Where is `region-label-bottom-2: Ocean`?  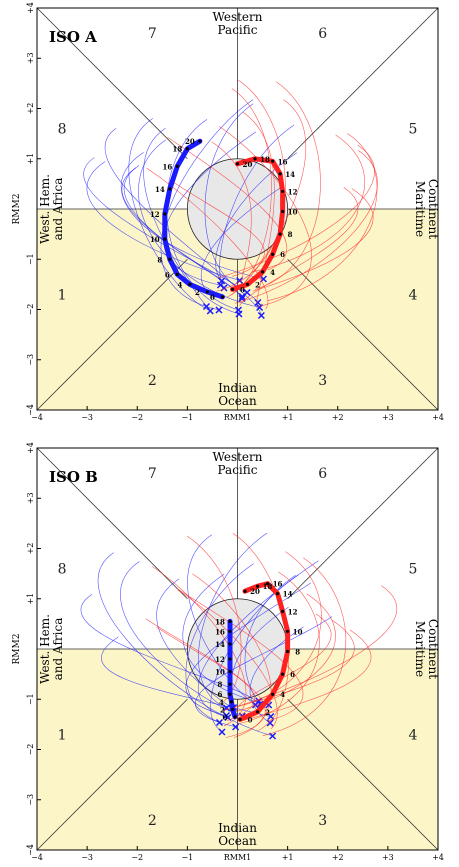 region-label-bottom-2: Ocean is located at coordinates (237, 841).